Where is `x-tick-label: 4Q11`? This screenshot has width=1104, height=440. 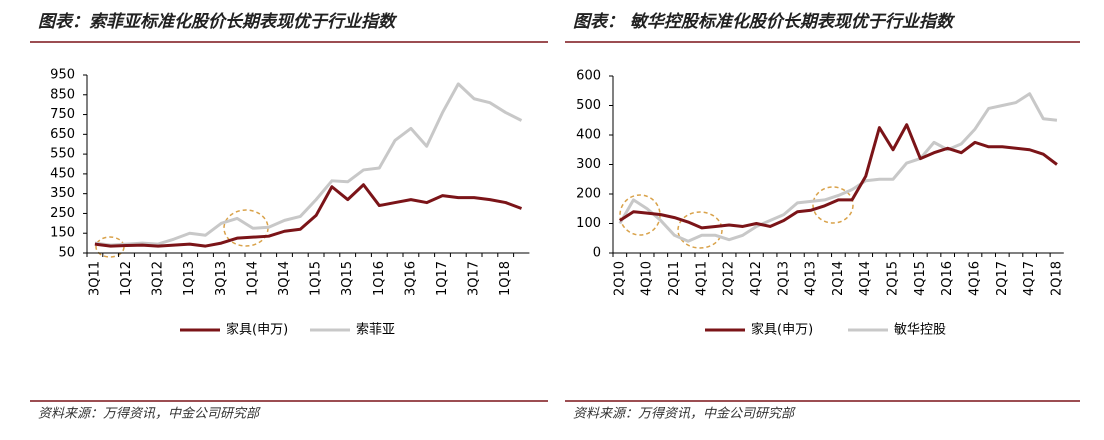 x-tick-label: 4Q11 is located at coordinates (701, 278).